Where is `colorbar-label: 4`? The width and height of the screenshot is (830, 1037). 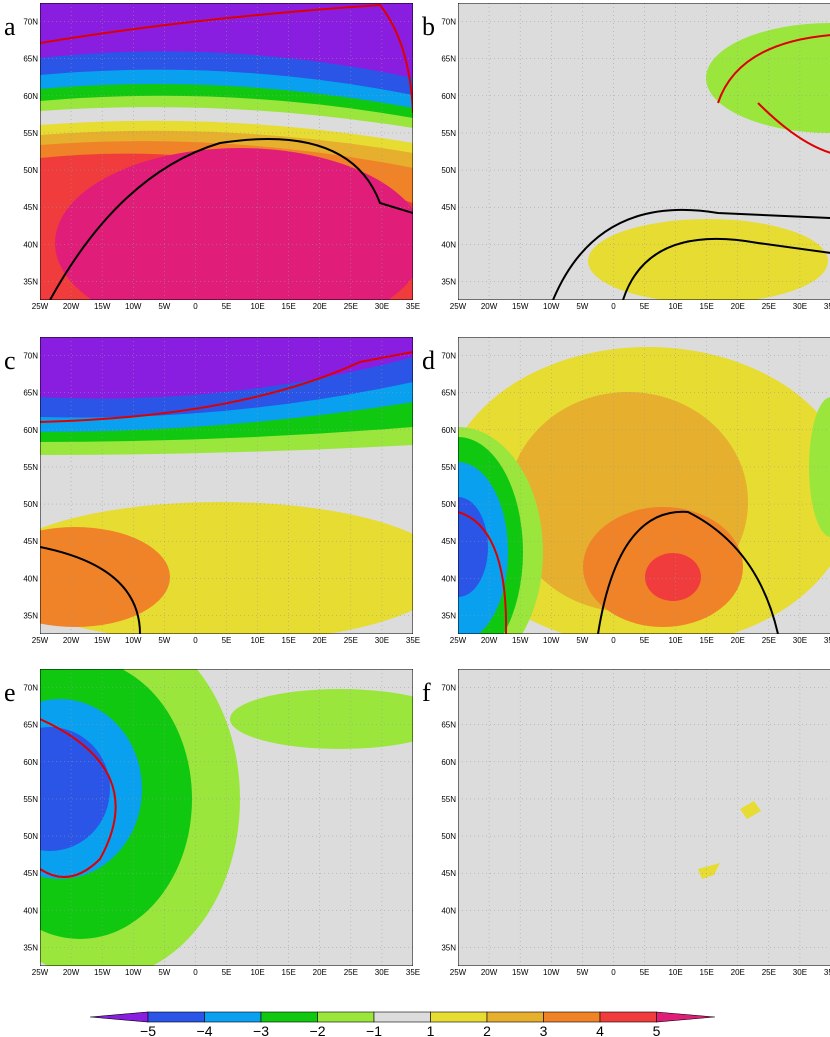
colorbar-label: 4 is located at coordinates (600, 1030).